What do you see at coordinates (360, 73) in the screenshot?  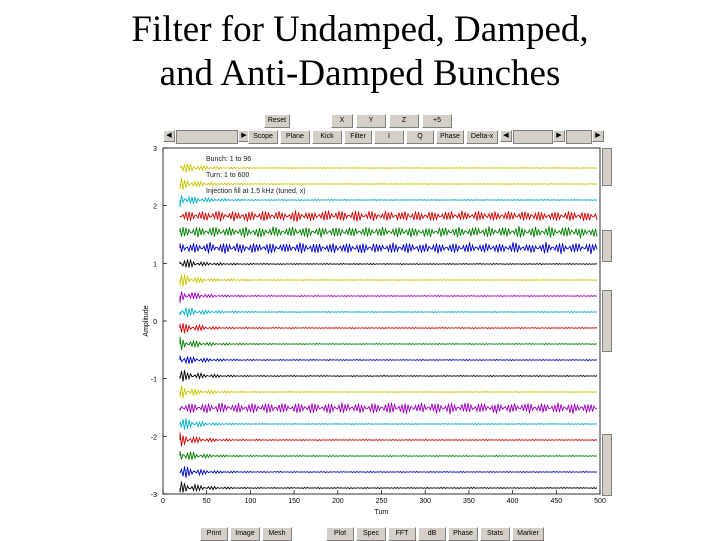 I see `title-line-2: and Anti-Damped Bunches` at bounding box center [360, 73].